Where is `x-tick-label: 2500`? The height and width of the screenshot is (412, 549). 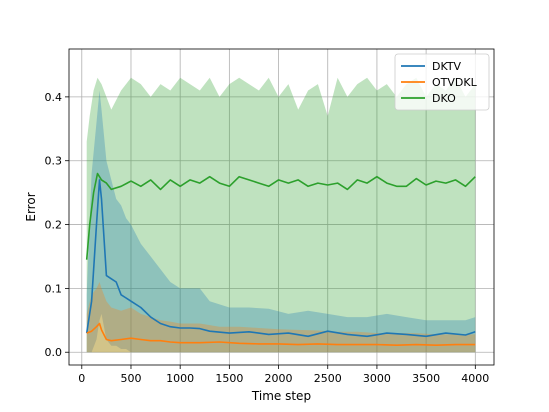
x-tick-label: 2500 is located at coordinates (328, 378).